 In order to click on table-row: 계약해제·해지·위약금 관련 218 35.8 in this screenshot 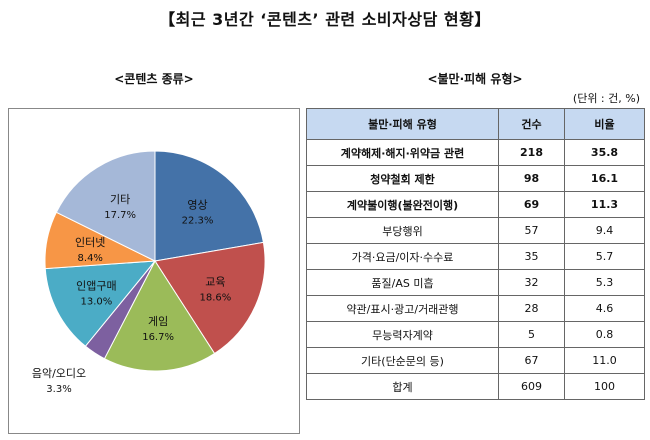, I will do `click(475, 152)`.